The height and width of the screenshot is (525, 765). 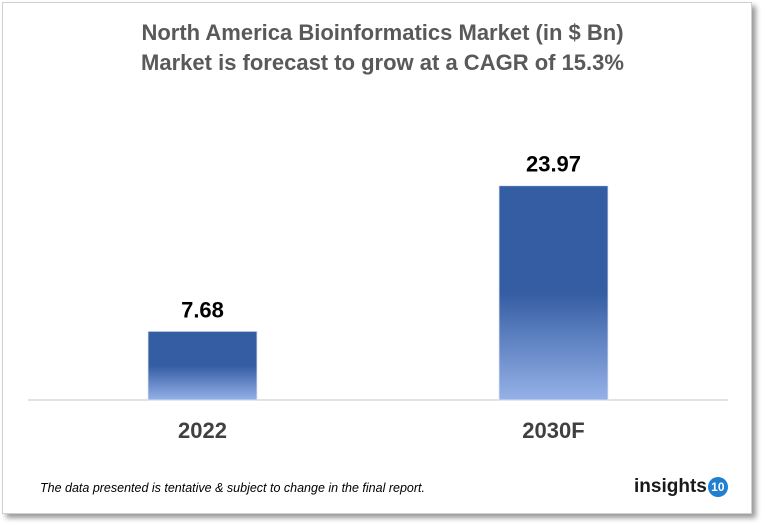 I want to click on x-tick-label-2030F: 2030F, so click(x=553, y=430).